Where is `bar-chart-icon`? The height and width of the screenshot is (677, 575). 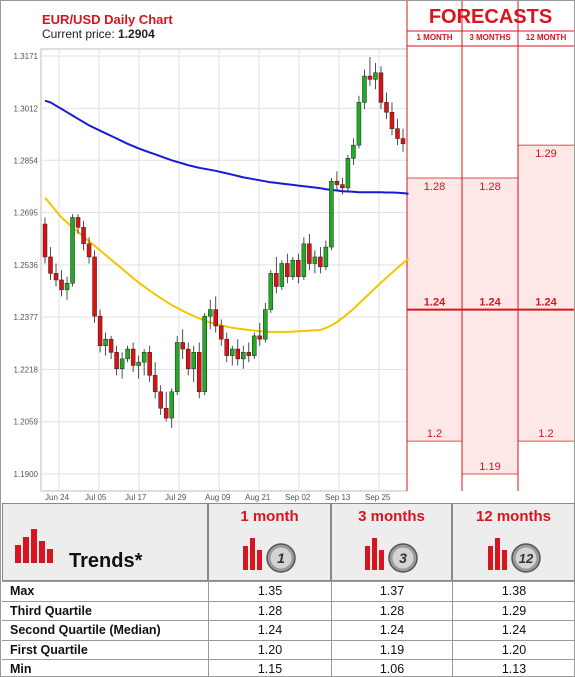 bar-chart-icon is located at coordinates (34, 546).